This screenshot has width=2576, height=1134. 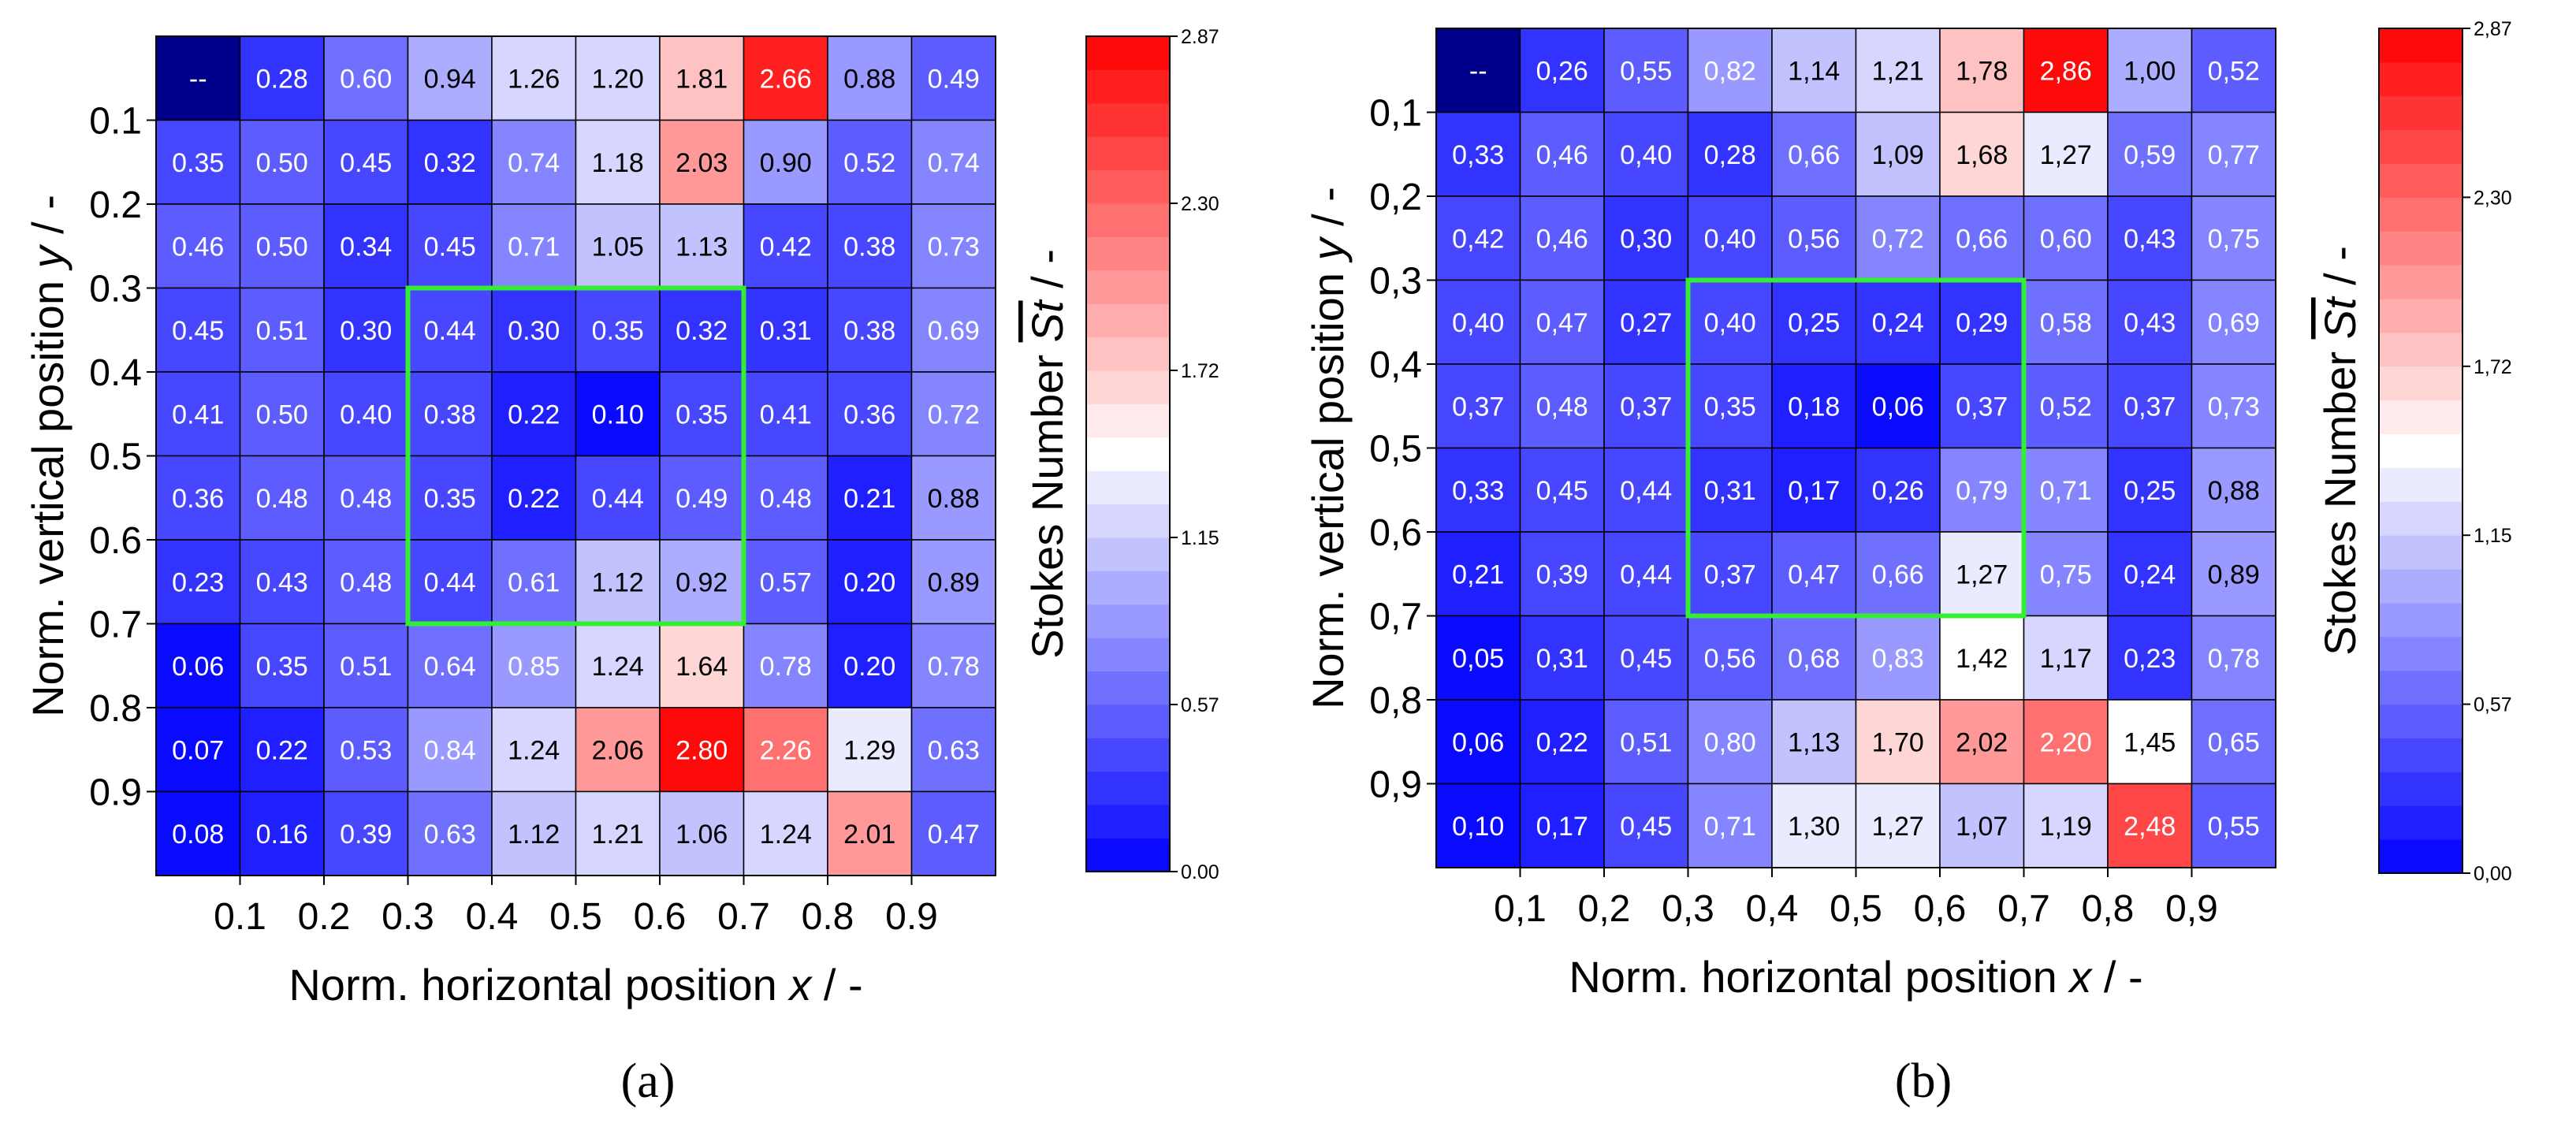 What do you see at coordinates (534, 750) in the screenshot?
I see `cell-value-label: 1.24` at bounding box center [534, 750].